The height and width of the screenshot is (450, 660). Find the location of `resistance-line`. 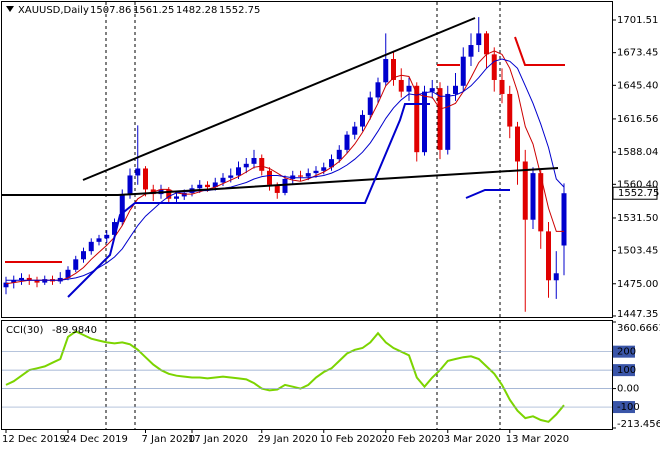

resistance-line is located at coordinates (539, 51).